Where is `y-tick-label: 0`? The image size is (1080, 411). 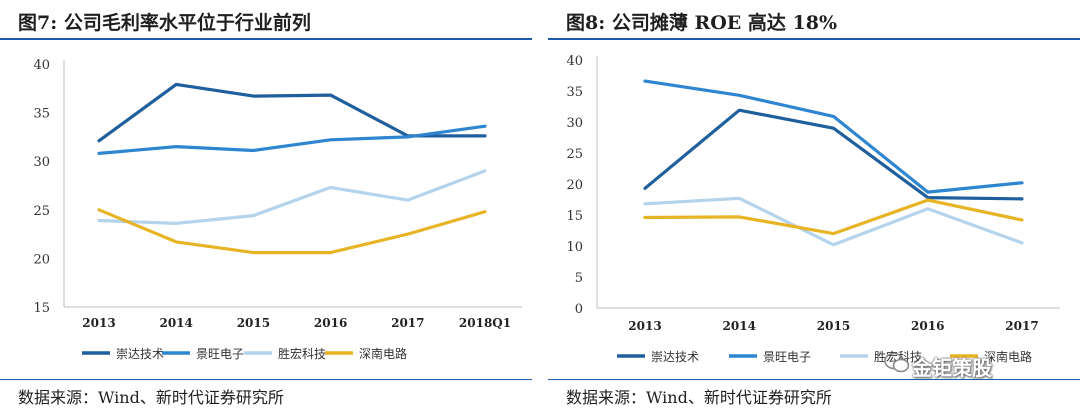
y-tick-label: 0 is located at coordinates (579, 309).